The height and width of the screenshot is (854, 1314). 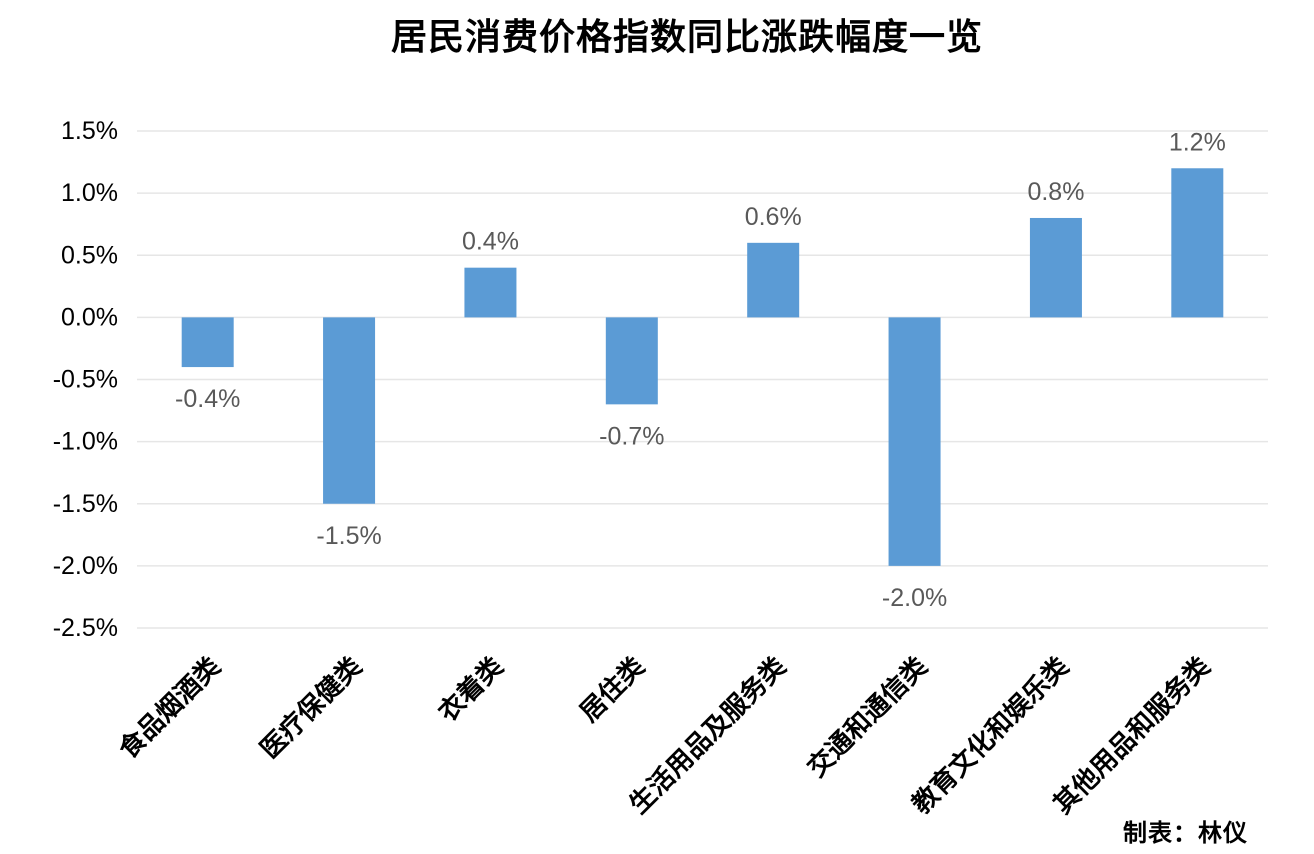 What do you see at coordinates (89, 255) in the screenshot?
I see `y-tick-label: 0.5%` at bounding box center [89, 255].